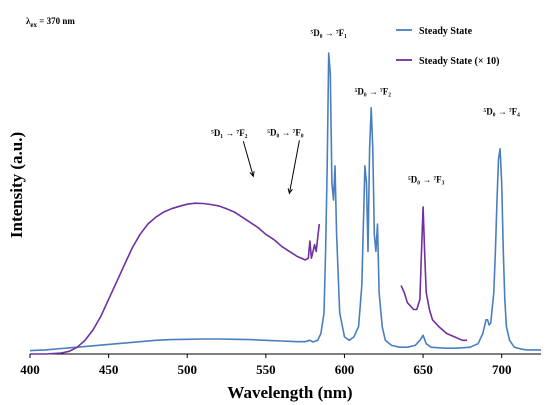 The image size is (550, 405). Describe the element at coordinates (447, 46) in the screenshot. I see `legend: Steady State Steady State (× 10)` at that location.